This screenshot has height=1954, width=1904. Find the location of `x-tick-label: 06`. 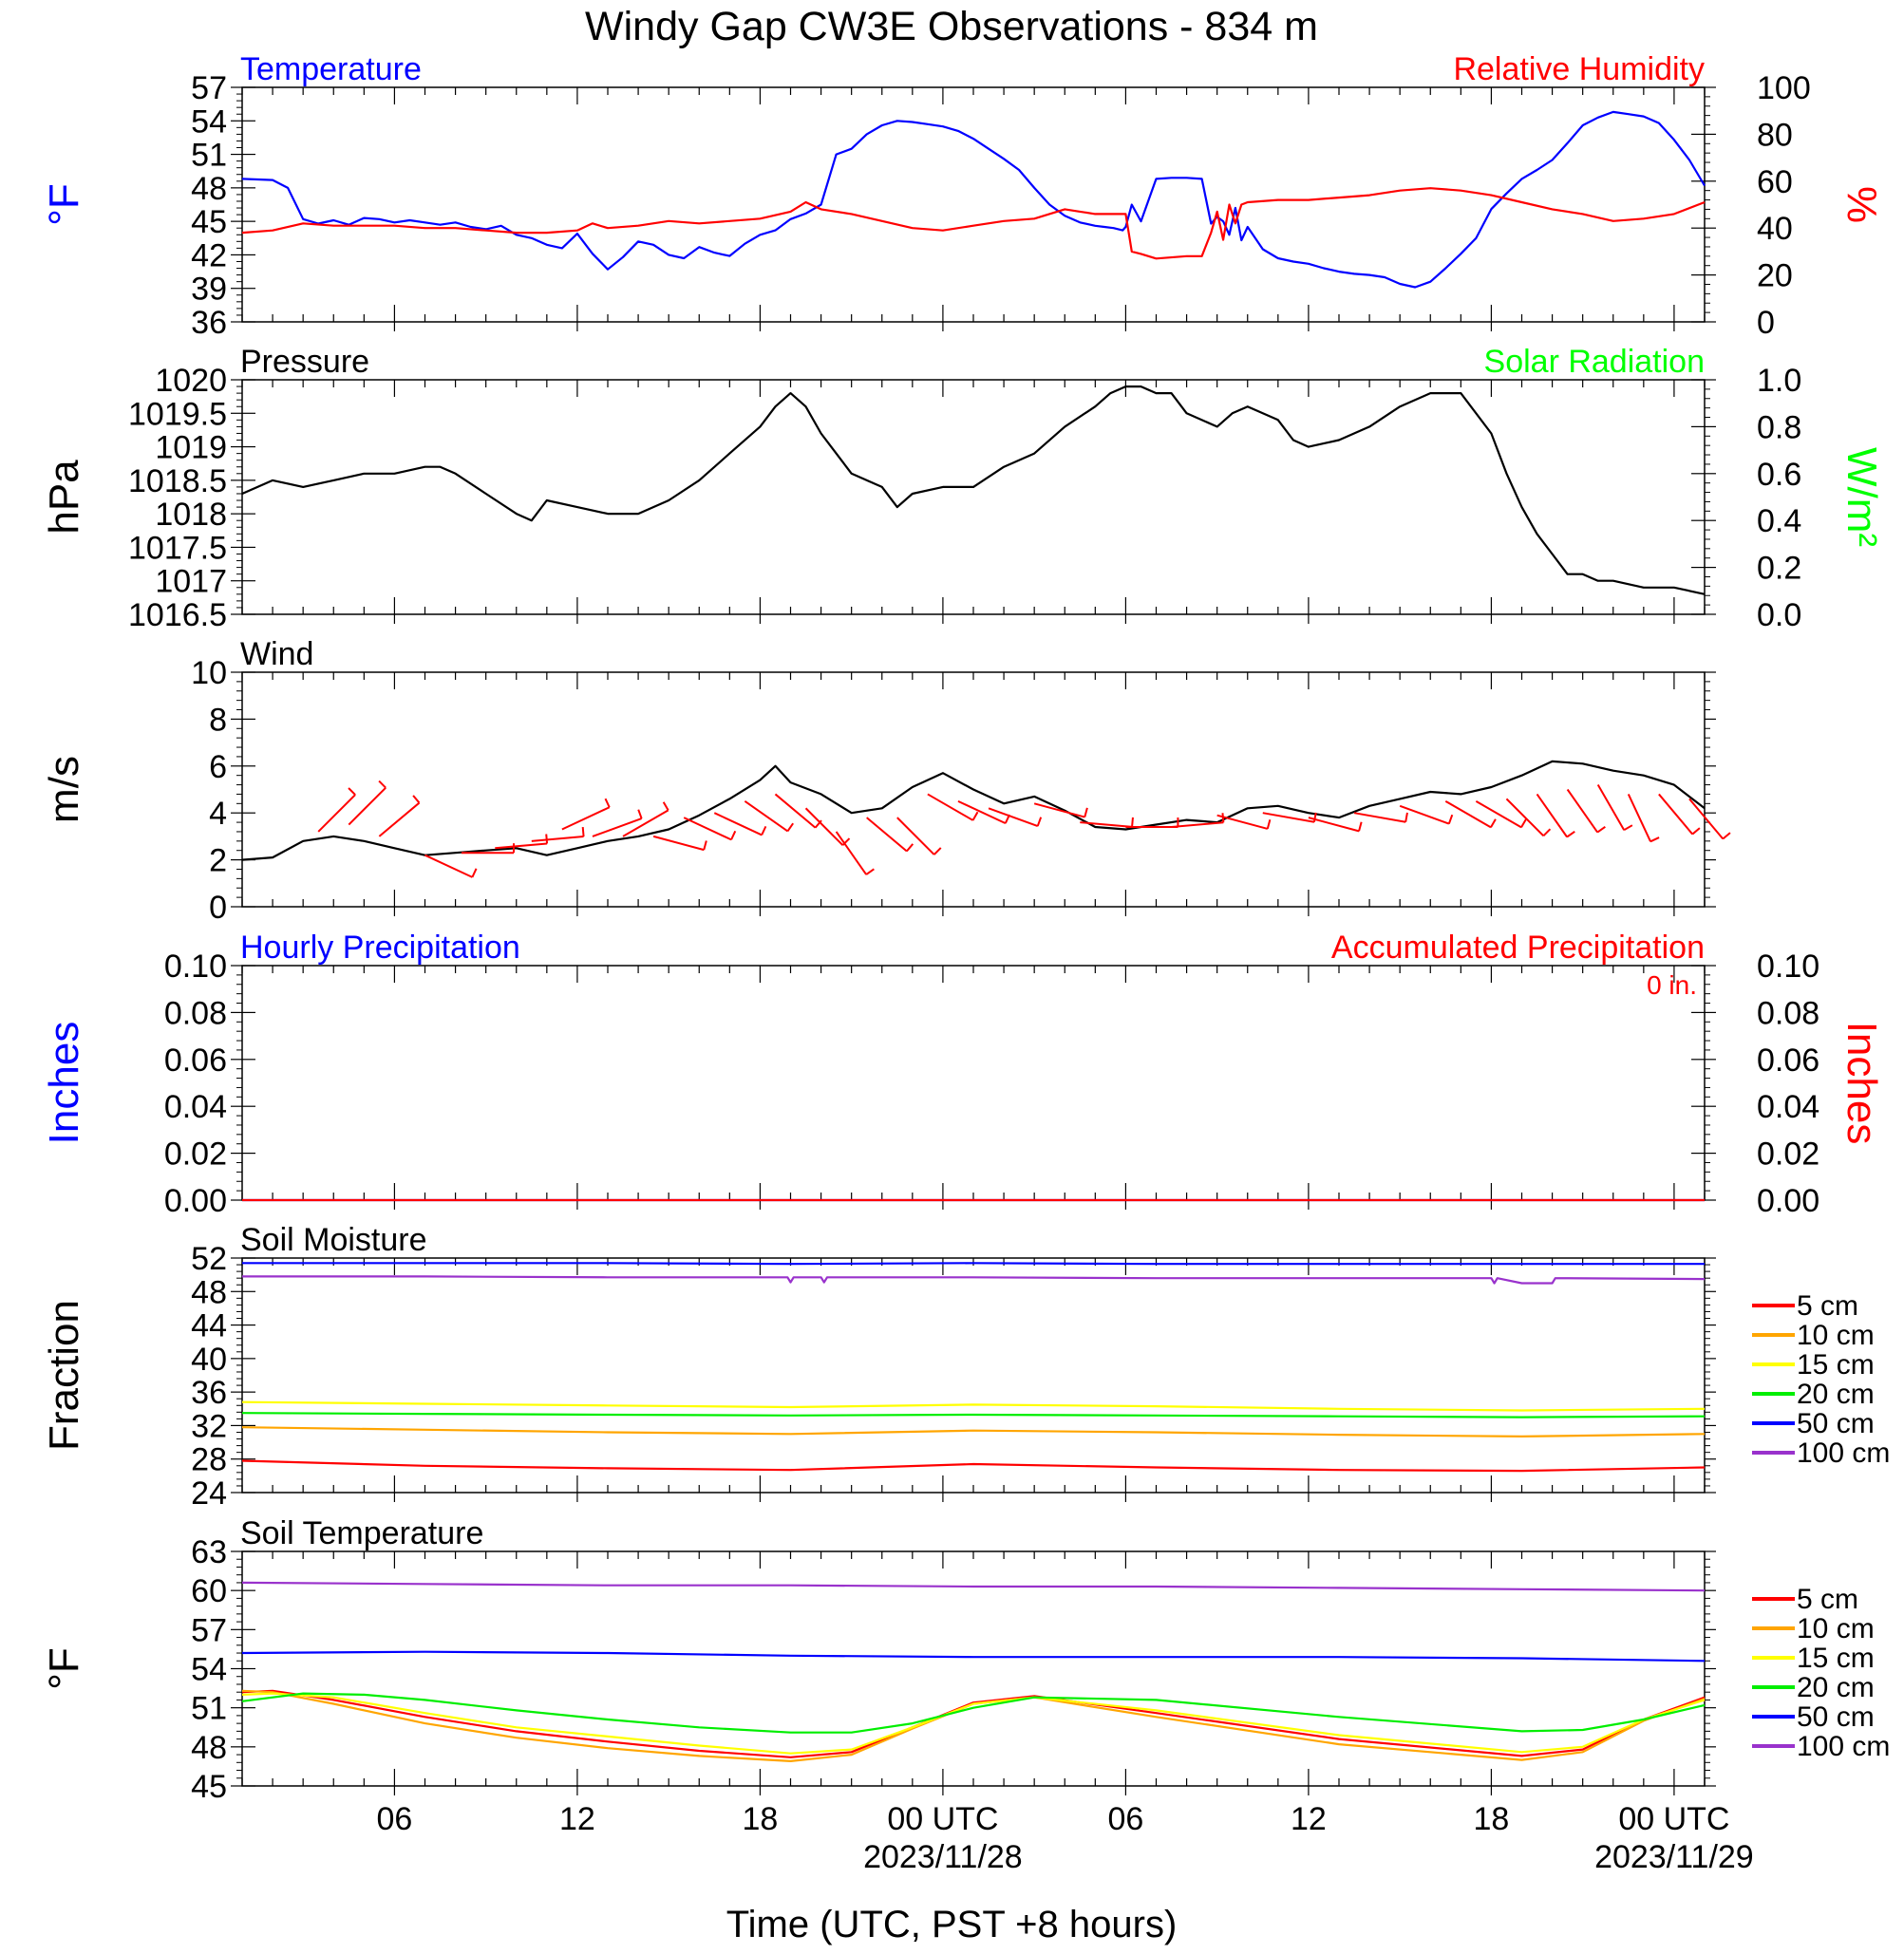

x-tick-label: 06 is located at coordinates (395, 1819).